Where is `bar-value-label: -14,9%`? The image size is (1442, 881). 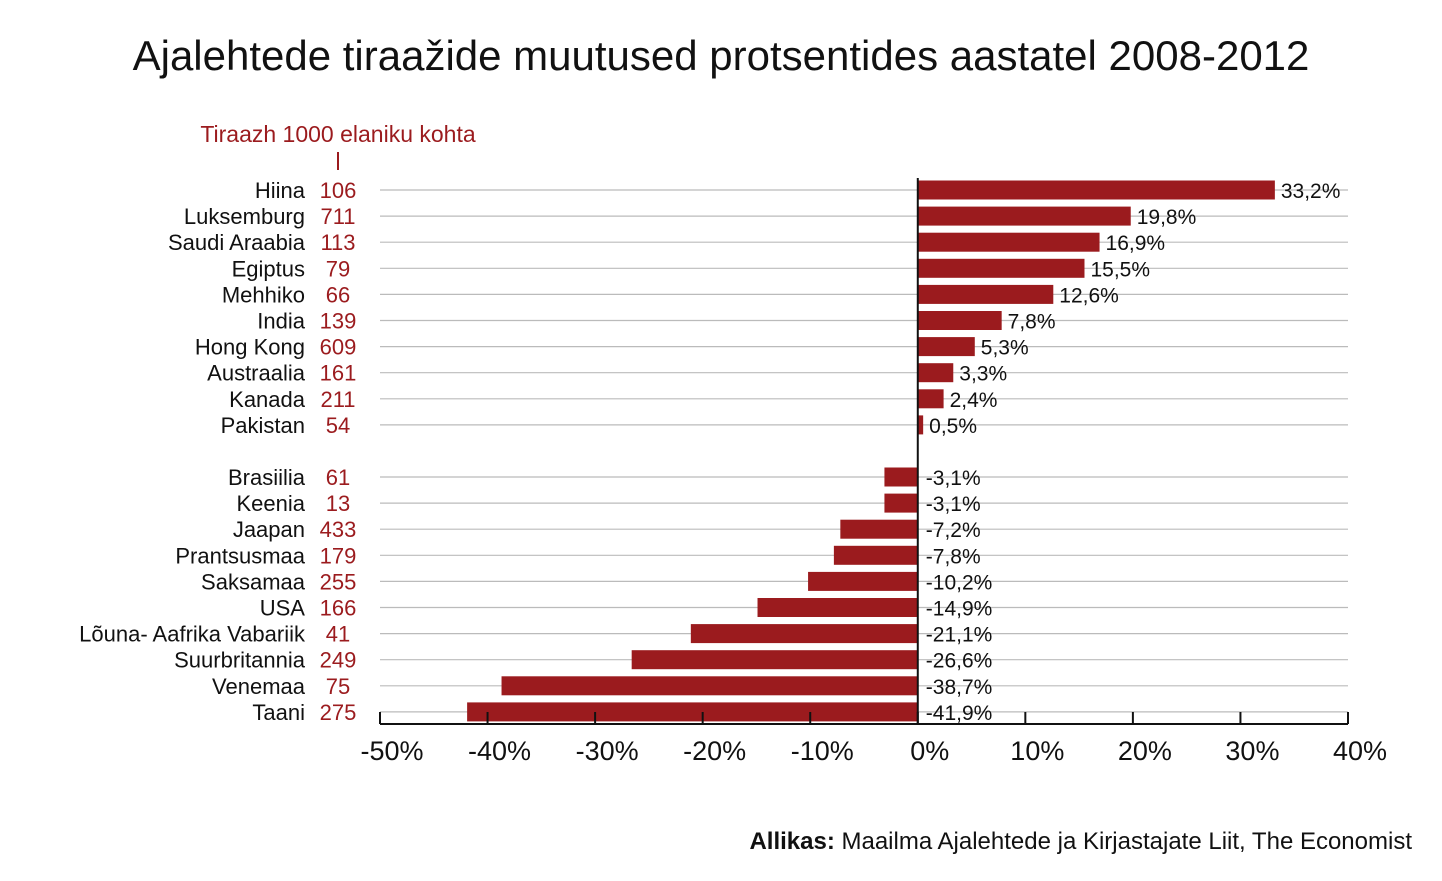
bar-value-label: -14,9% is located at coordinates (959, 609).